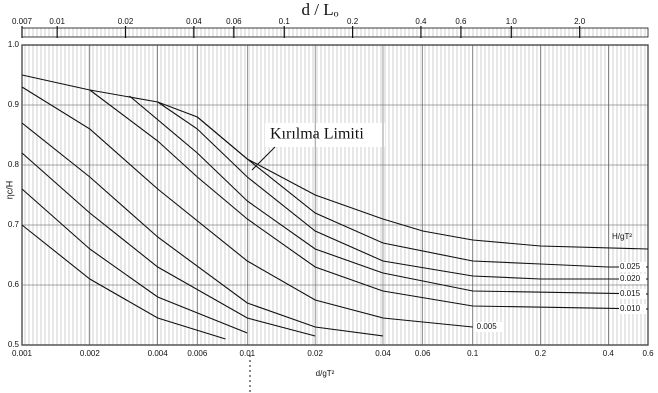 This screenshot has height=393, width=658. Describe the element at coordinates (9, 190) in the screenshot. I see `y-axis-label: ηc/H` at that location.